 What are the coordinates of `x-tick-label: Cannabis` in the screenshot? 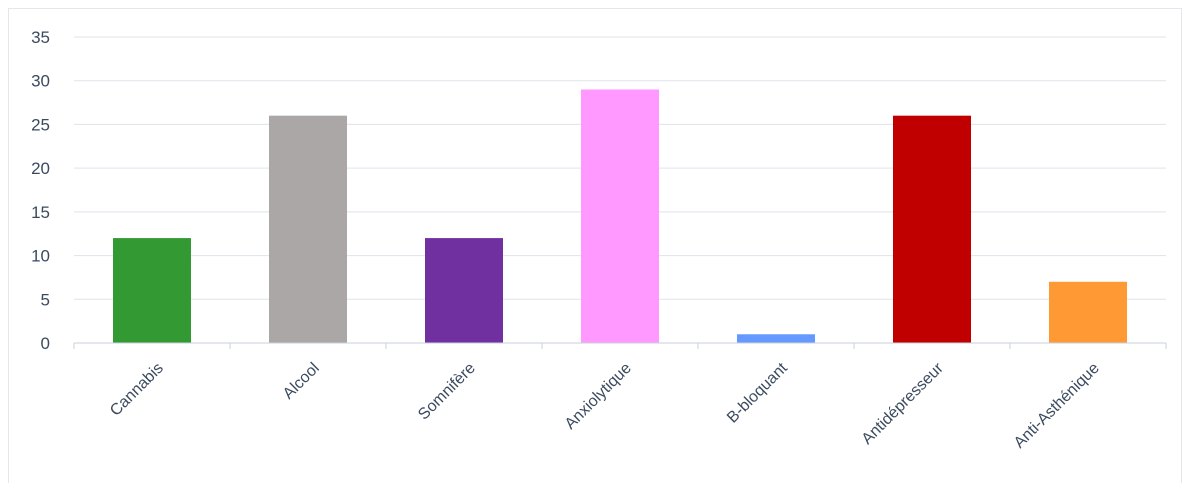 It's located at (137, 390).